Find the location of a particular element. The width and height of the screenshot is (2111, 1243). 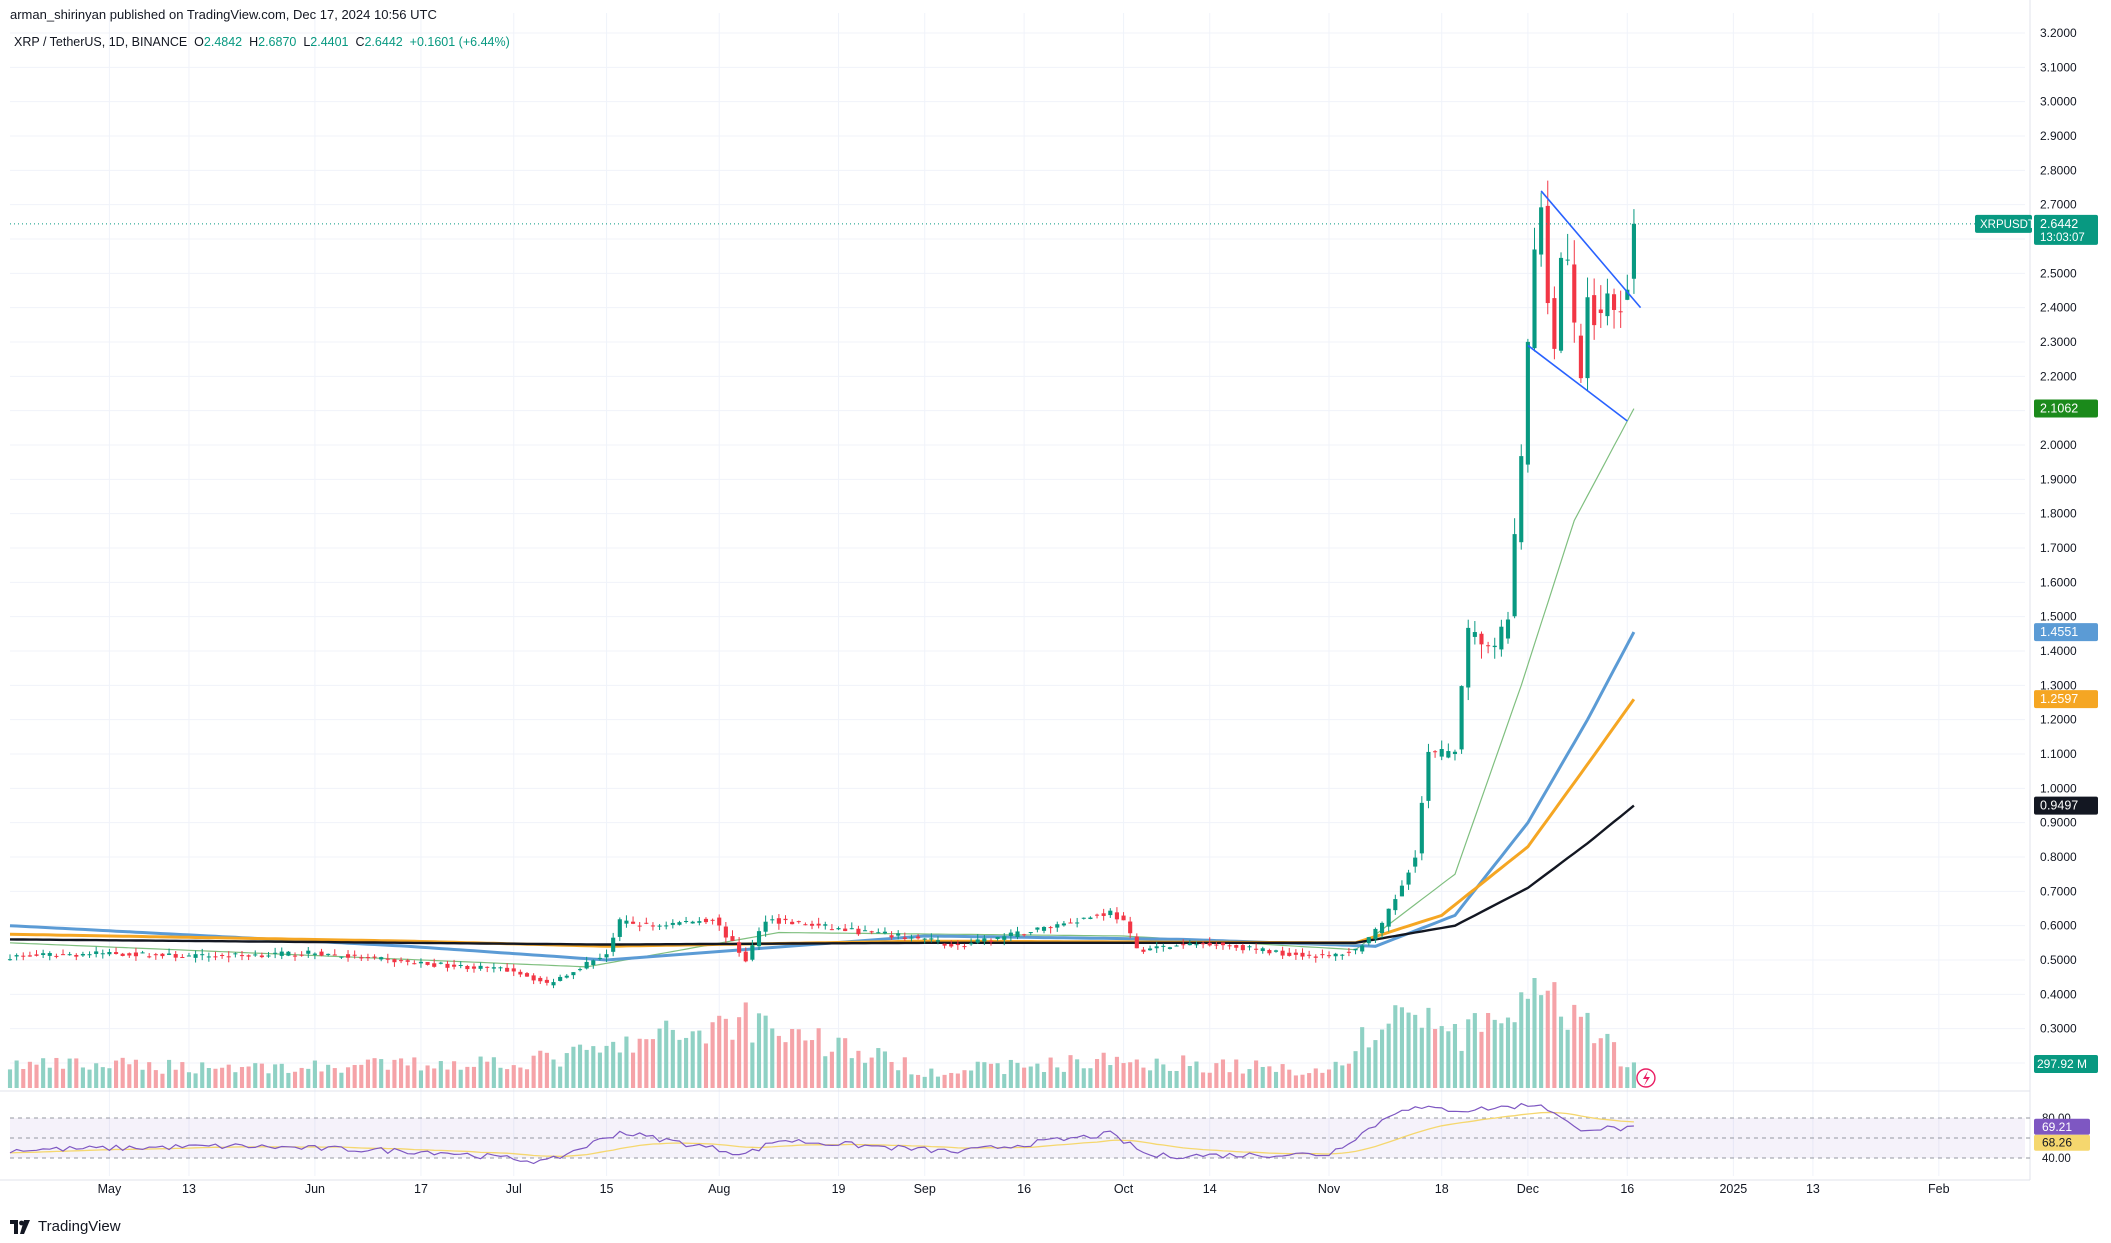

high-value: 2.6870 is located at coordinates (277, 42).